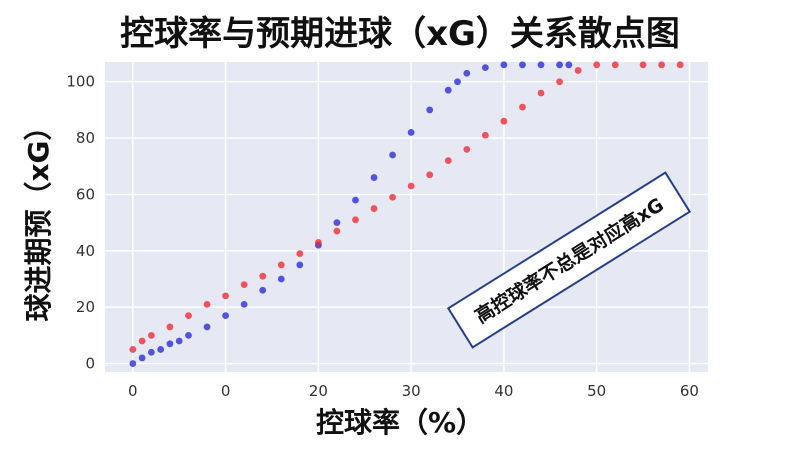 The width and height of the screenshot is (800, 450). I want to click on y-tick-label: 80, so click(85, 138).